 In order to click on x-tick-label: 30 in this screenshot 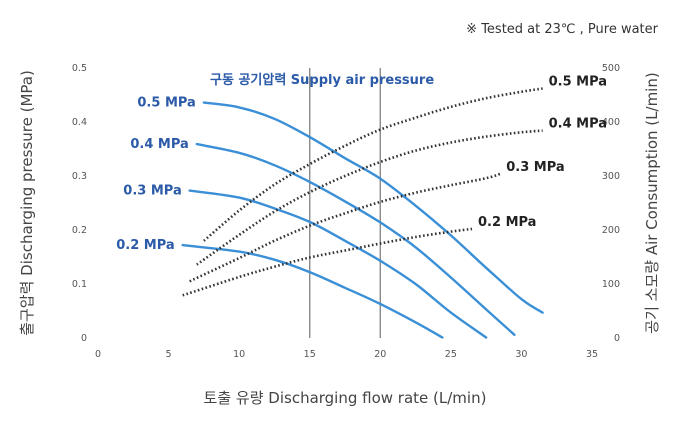, I will do `click(521, 354)`.